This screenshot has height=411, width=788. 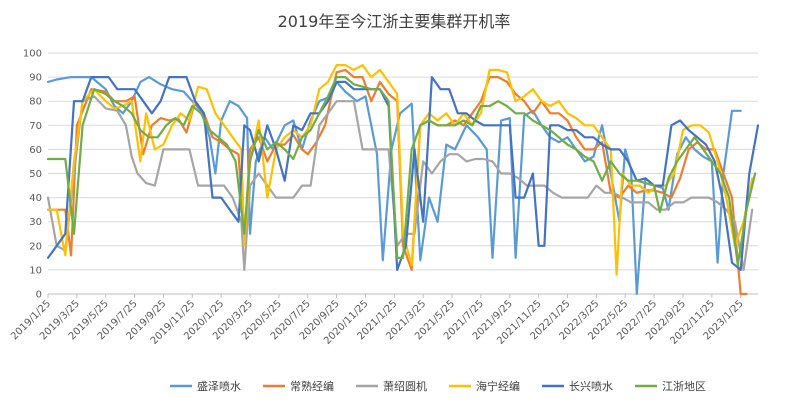 I want to click on legend-label-1: 常熟经编, so click(x=312, y=386).